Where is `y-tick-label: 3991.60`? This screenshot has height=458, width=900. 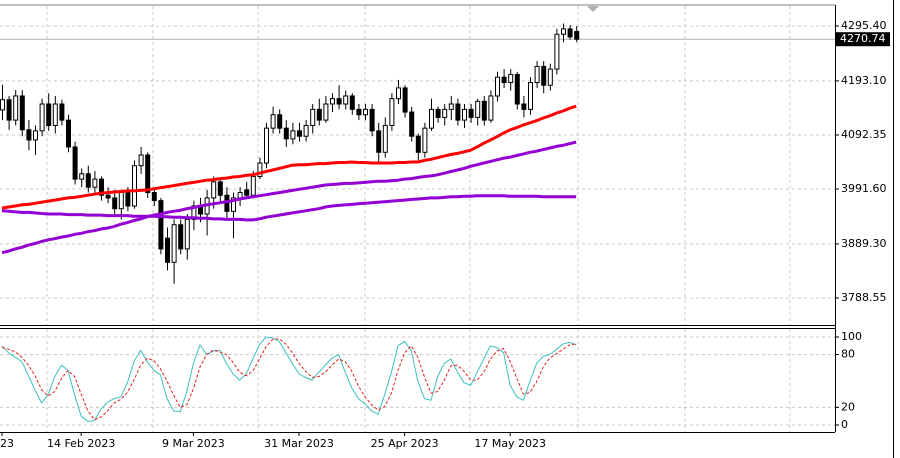 y-tick-label: 3991.60 is located at coordinates (864, 188).